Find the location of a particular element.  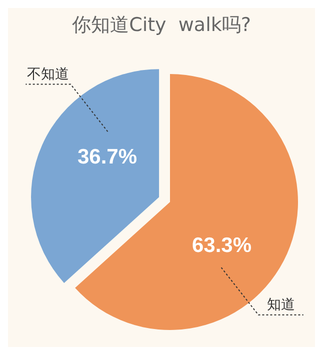

data-label: 63.3% is located at coordinates (222, 245).